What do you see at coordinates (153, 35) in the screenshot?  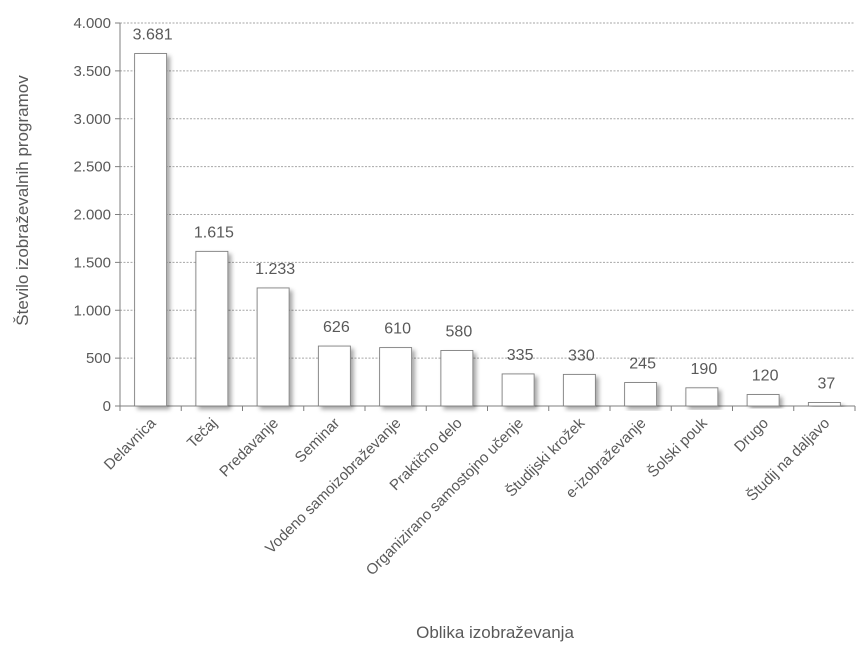 I see `data-label: 3.681` at bounding box center [153, 35].